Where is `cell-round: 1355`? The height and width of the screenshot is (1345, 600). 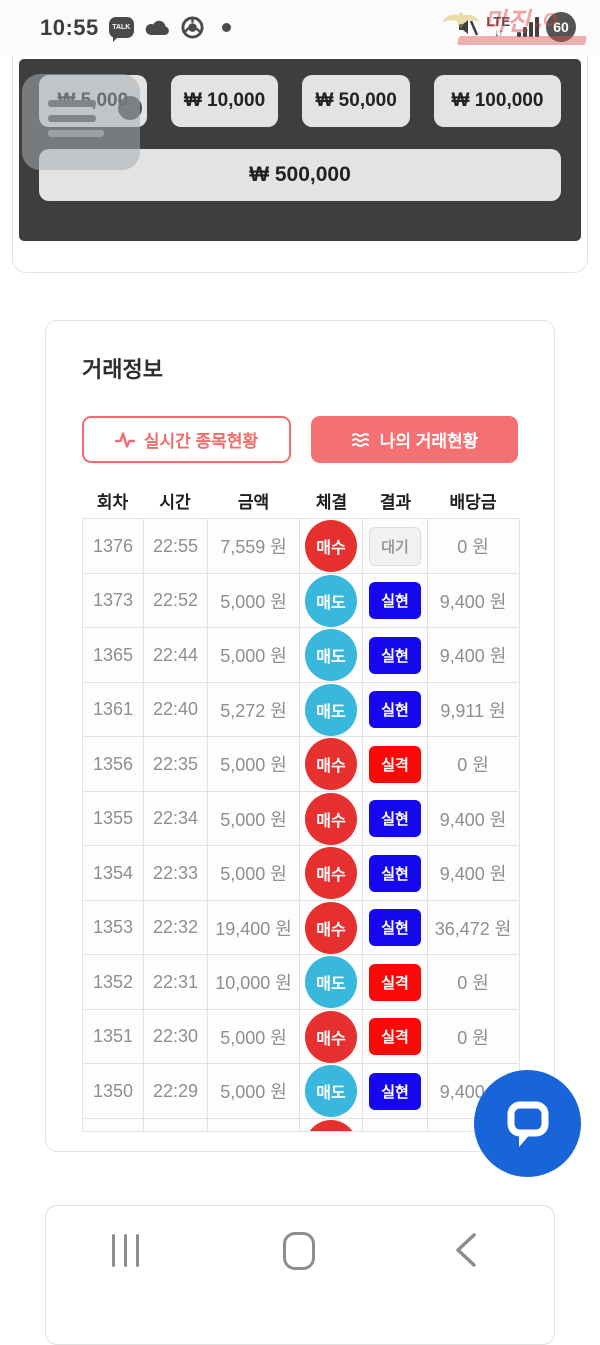 cell-round: 1355 is located at coordinates (113, 819).